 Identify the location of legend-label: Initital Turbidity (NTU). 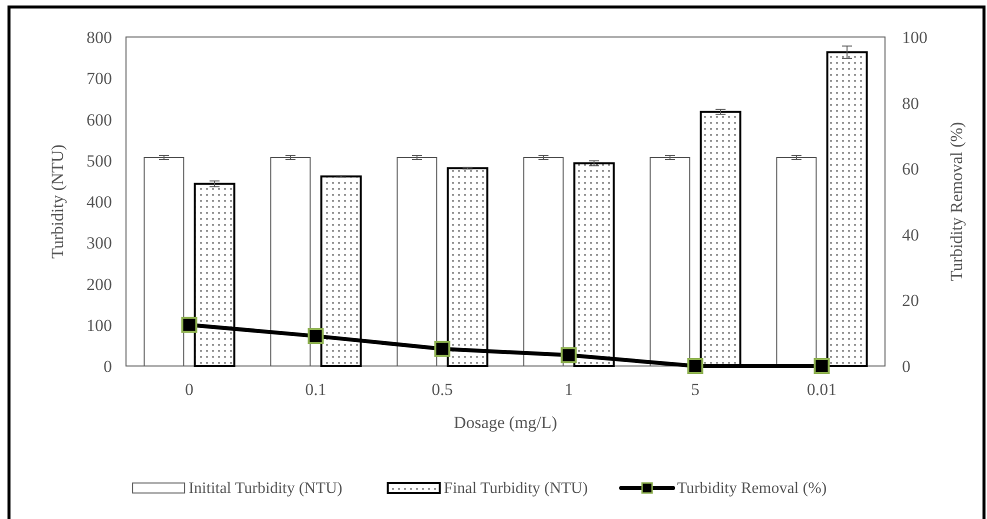
(265, 488).